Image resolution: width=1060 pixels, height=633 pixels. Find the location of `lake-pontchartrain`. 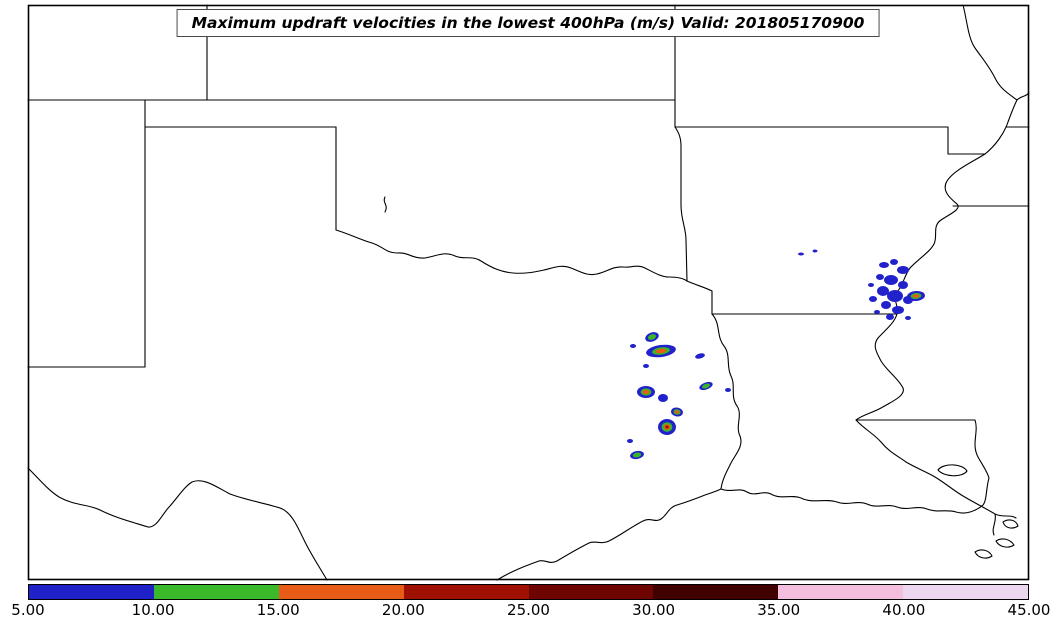

lake-pontchartrain is located at coordinates (952, 470).